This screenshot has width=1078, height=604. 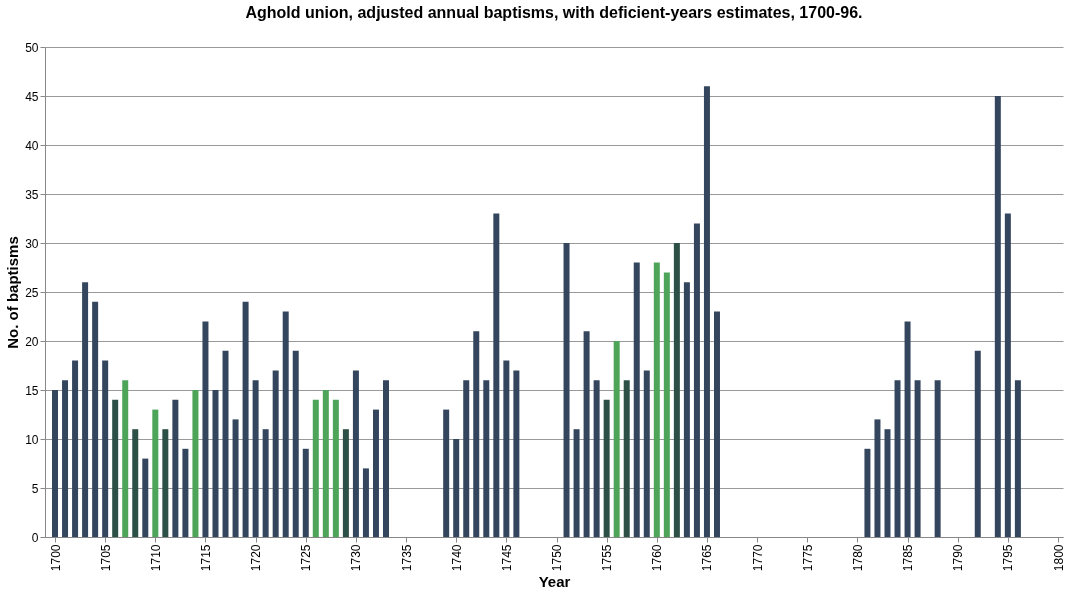 I want to click on x-tick-label: 1795, so click(x=1008, y=558).